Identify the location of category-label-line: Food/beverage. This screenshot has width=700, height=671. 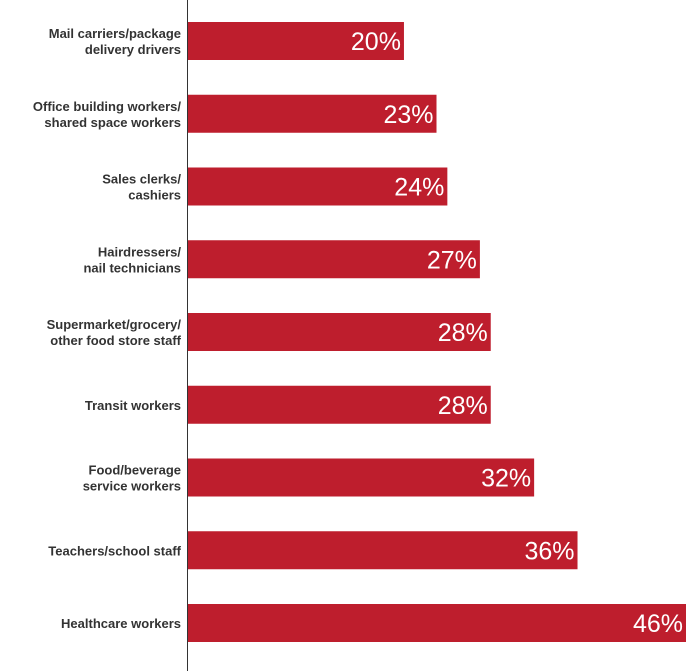
(135, 470).